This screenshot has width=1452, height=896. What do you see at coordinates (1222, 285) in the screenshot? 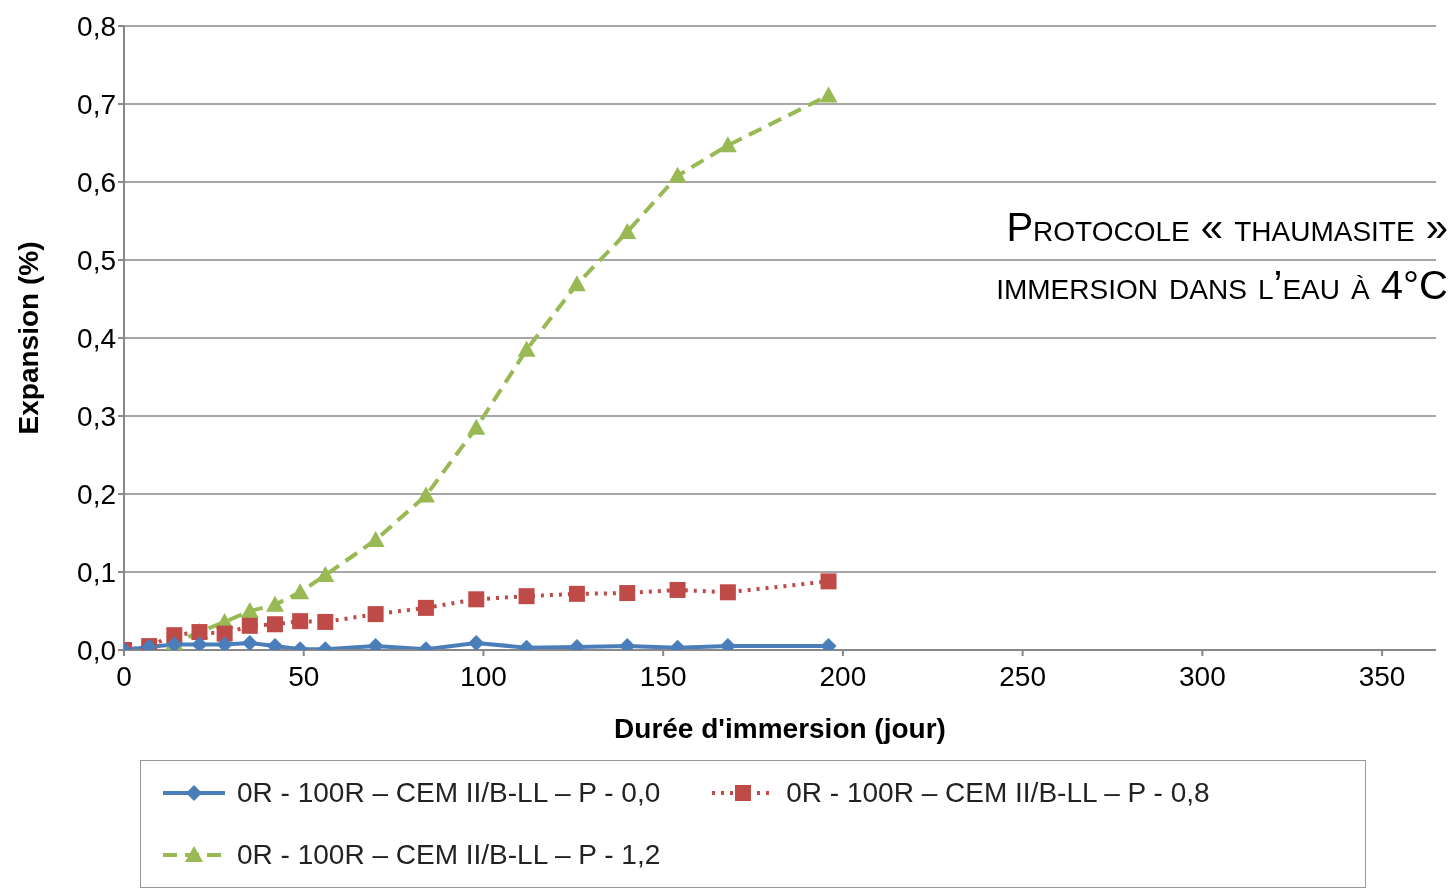
I see `annotation: immersion dans l’eau à 4°C` at bounding box center [1222, 285].